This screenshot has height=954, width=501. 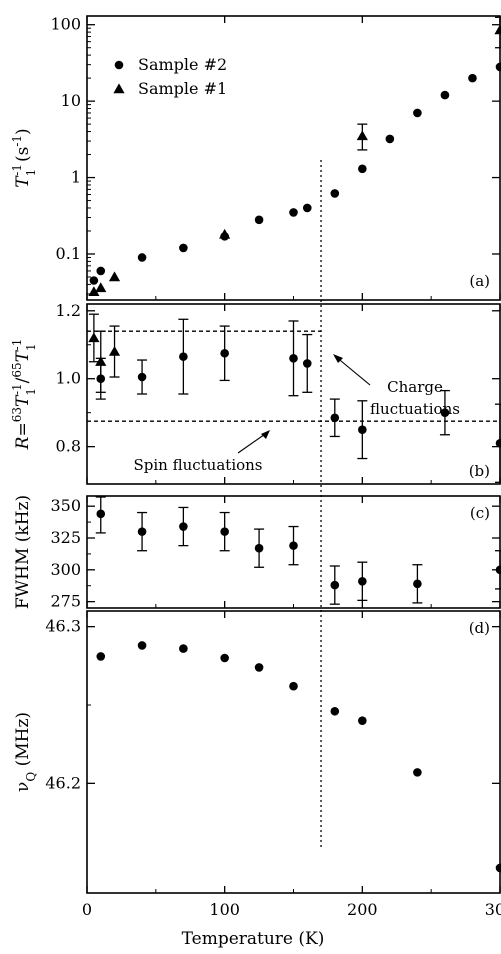 I want to click on y-tick-label: 1.0, so click(x=68, y=378).